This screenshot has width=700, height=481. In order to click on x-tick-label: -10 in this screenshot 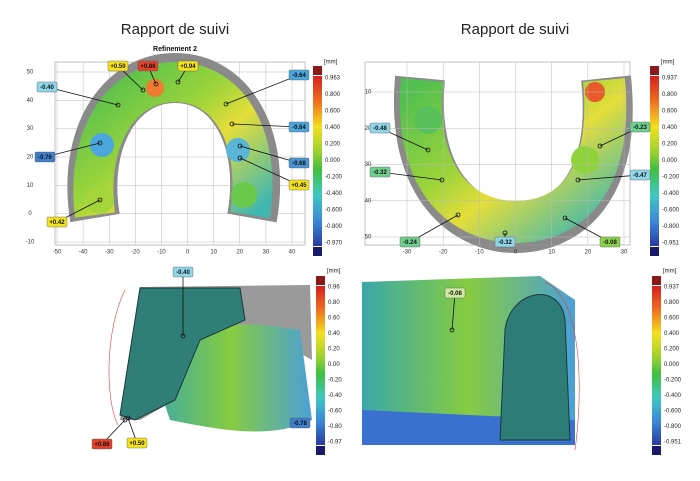, I will do `click(479, 253)`.